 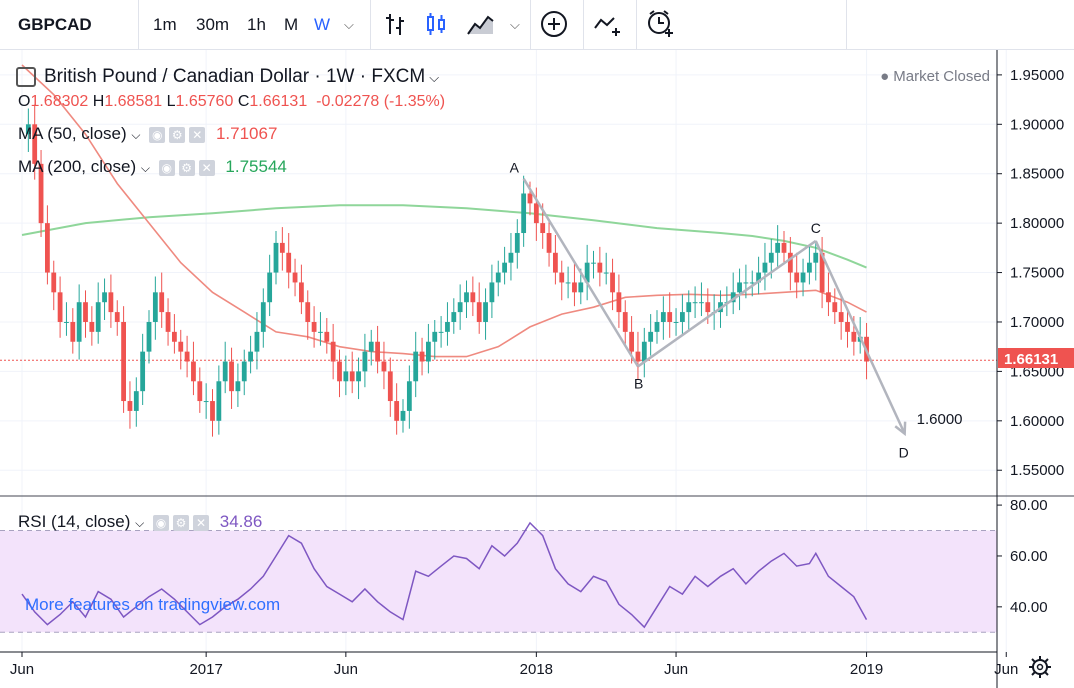 What do you see at coordinates (514, 665) in the screenshot?
I see `time-axis: Jun 2017 Jun 2018 Jun 2019 Jun` at bounding box center [514, 665].